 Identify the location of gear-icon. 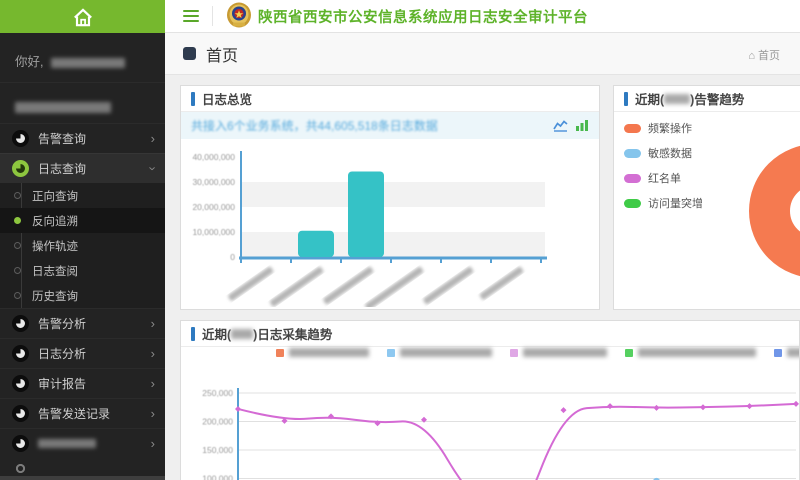
(20, 468).